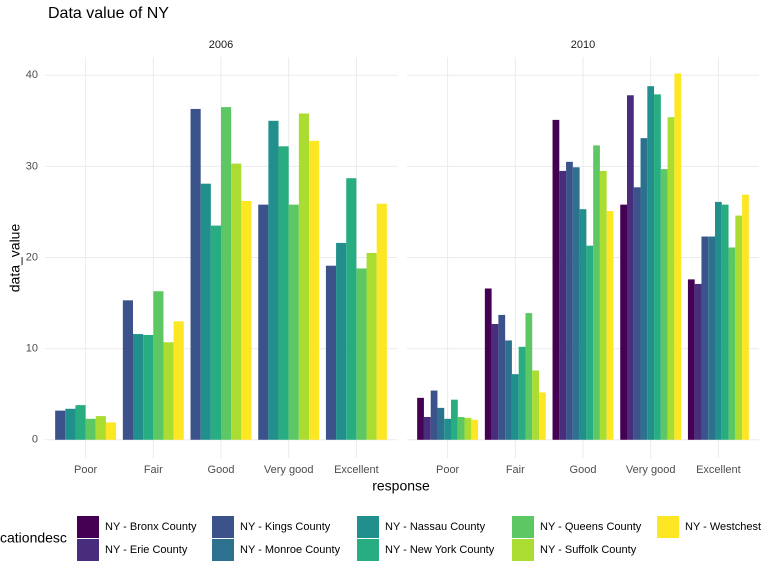 The height and width of the screenshot is (576, 768). What do you see at coordinates (290, 550) in the screenshot?
I see `legend-label: NY - Monroe County` at bounding box center [290, 550].